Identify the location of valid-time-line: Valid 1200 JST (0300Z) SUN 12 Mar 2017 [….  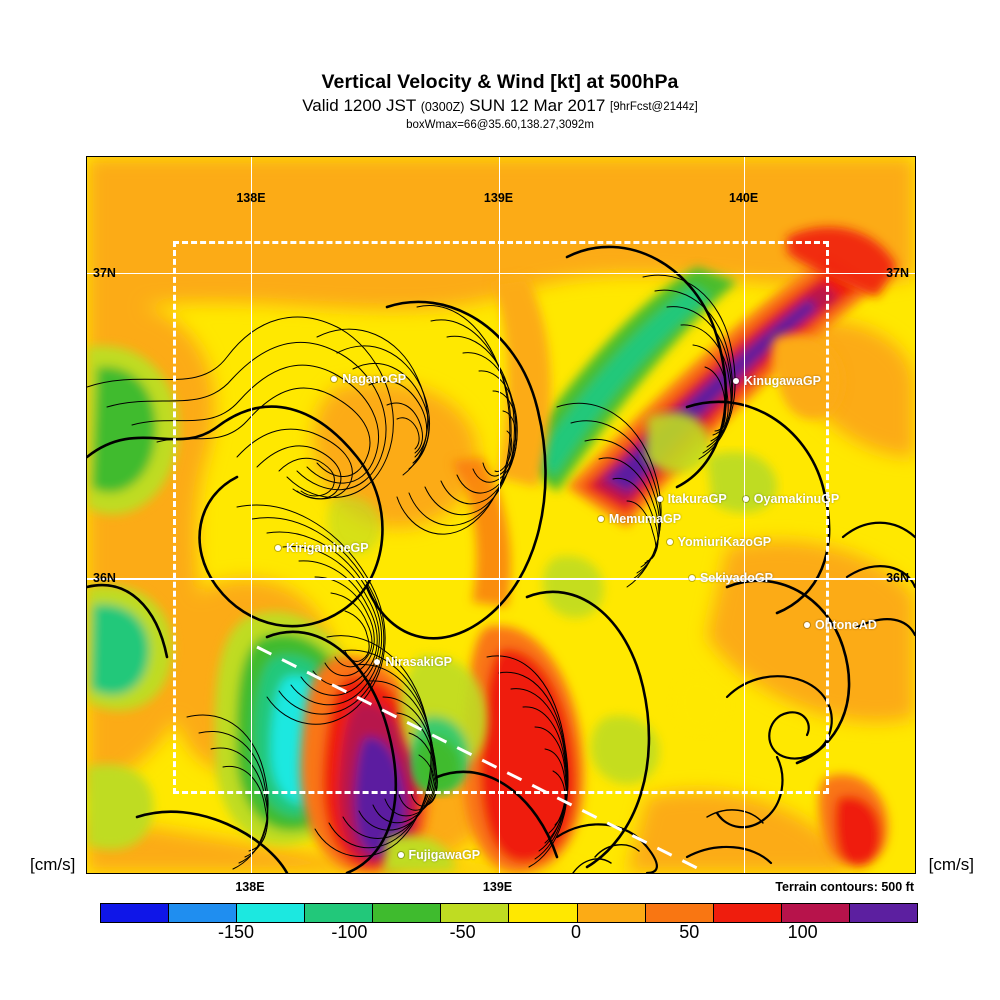
(500, 106).